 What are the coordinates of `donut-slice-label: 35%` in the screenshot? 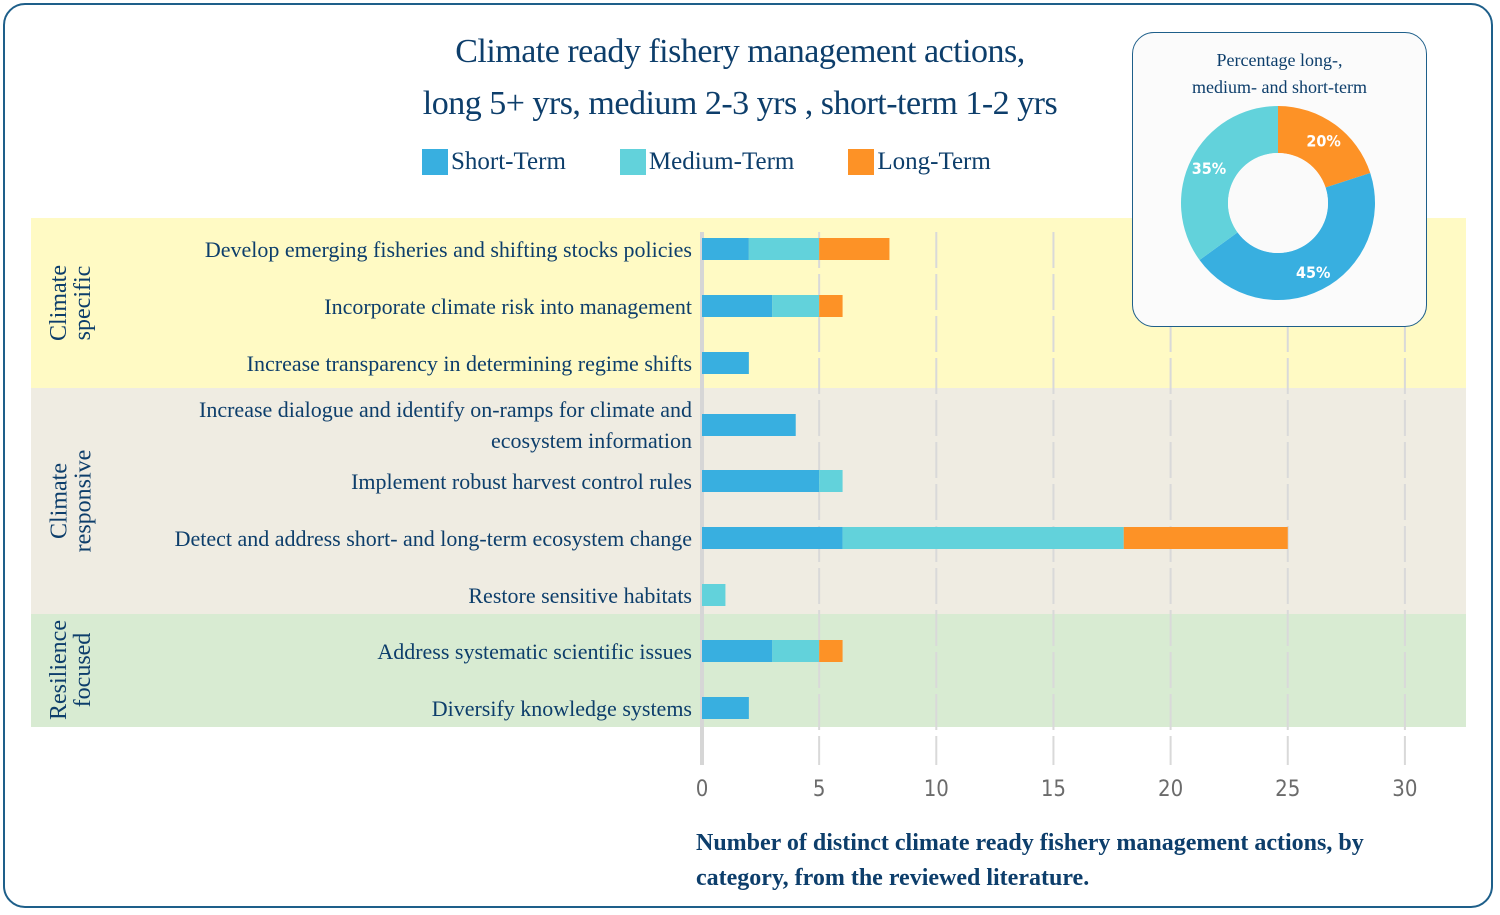 It's located at (1209, 168).